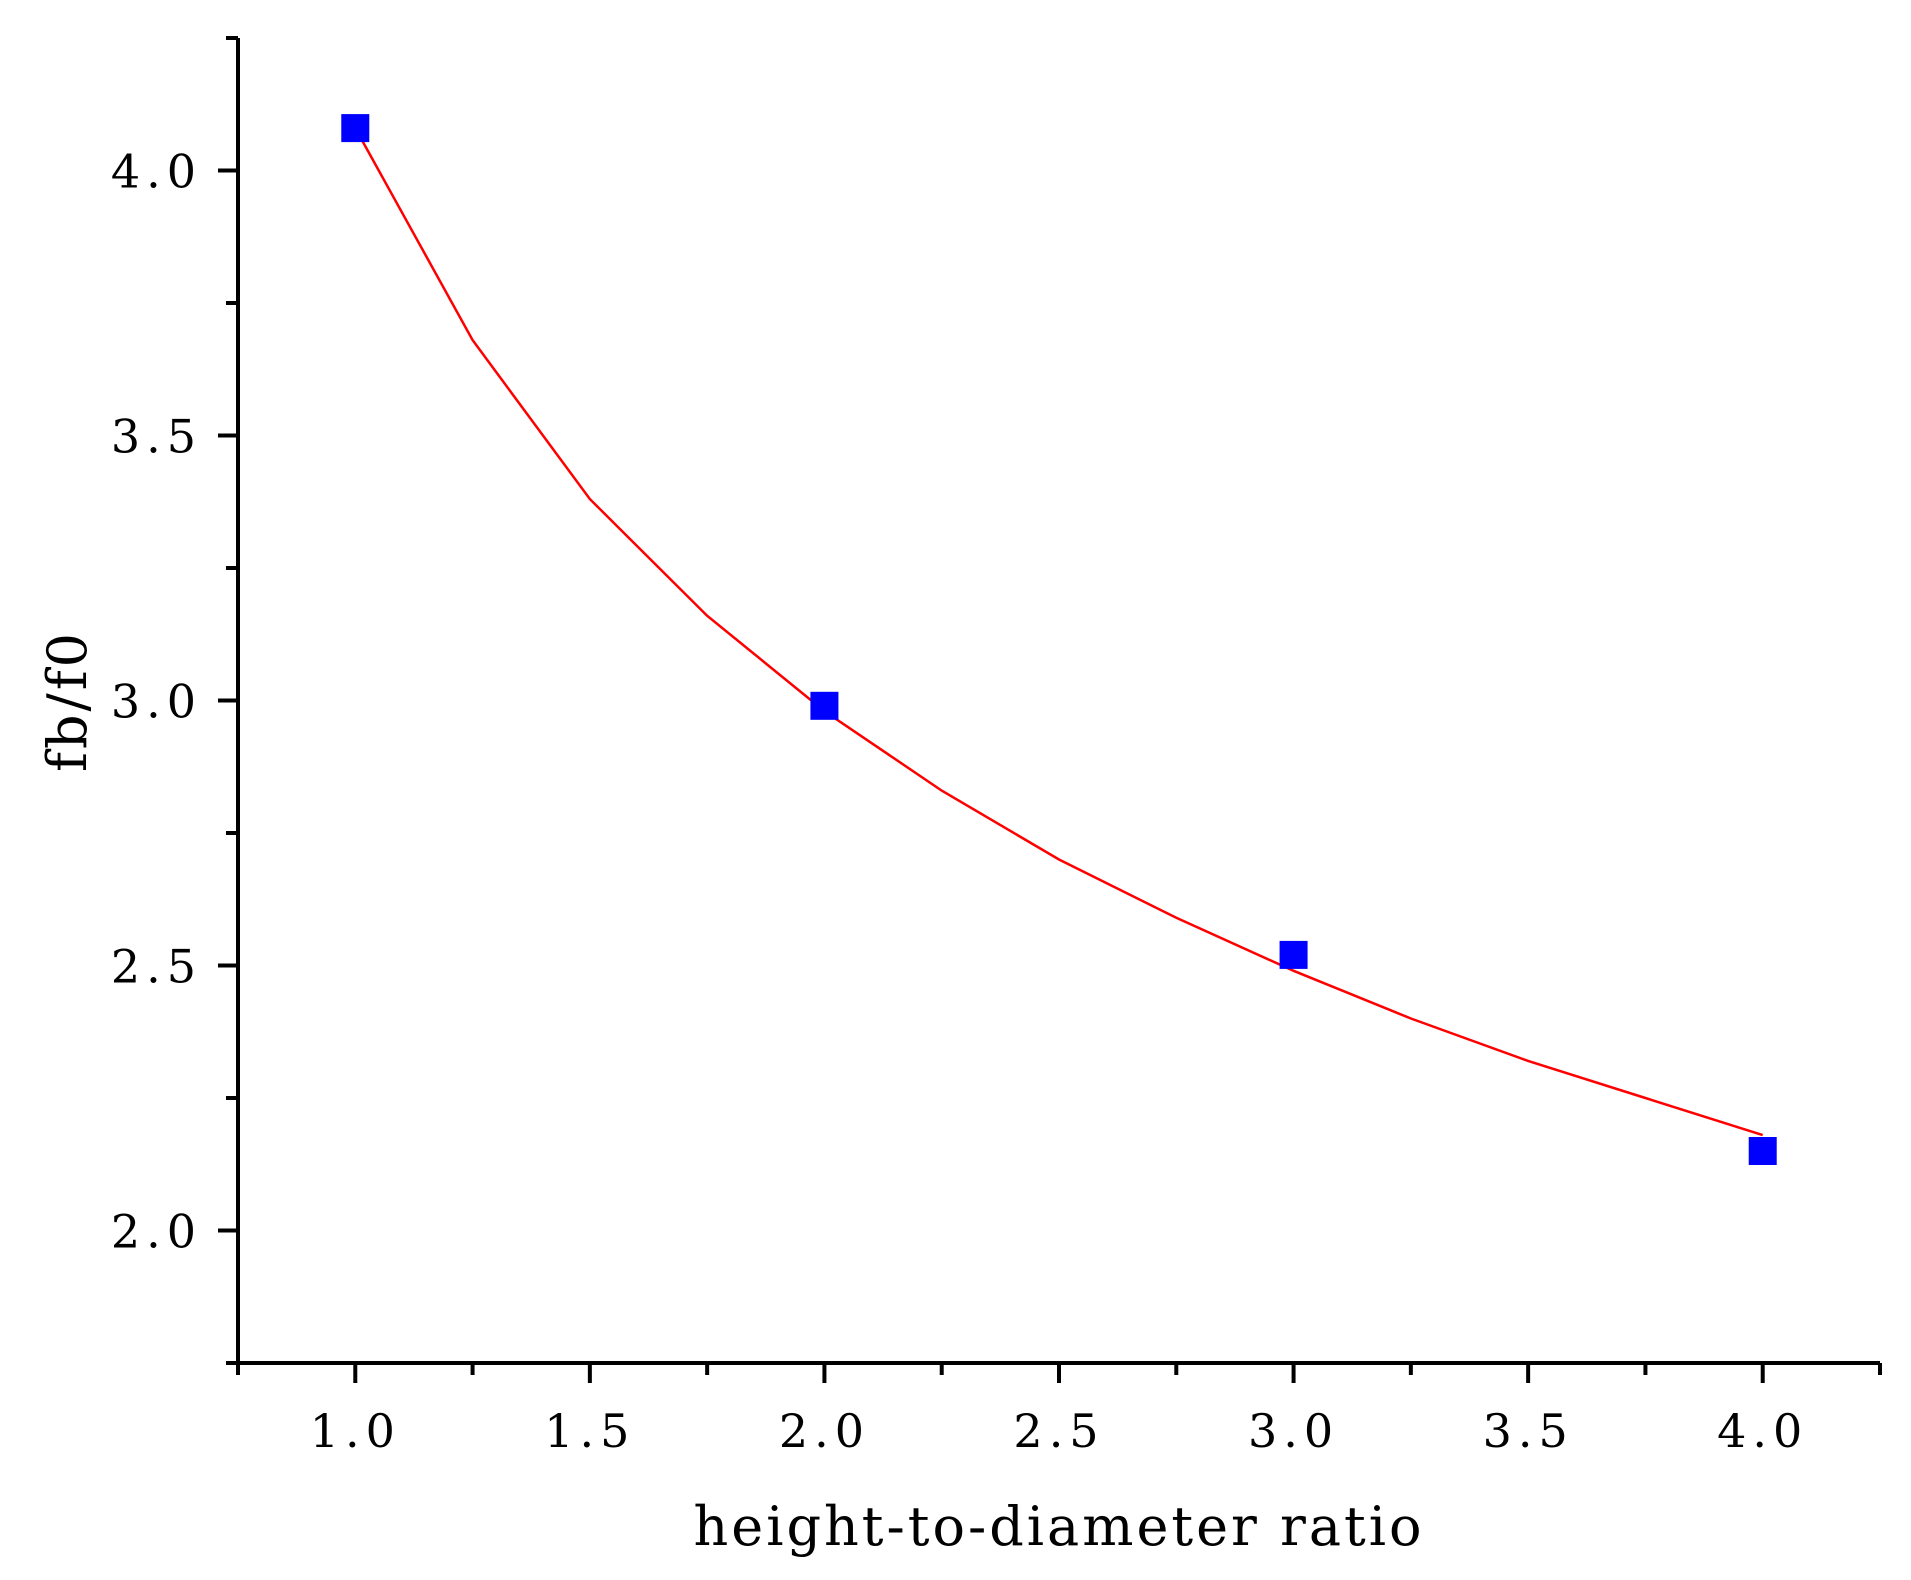 Image resolution: width=1911 pixels, height=1580 pixels. What do you see at coordinates (589, 1431) in the screenshot?
I see `x-tick-label: 1.5` at bounding box center [589, 1431].